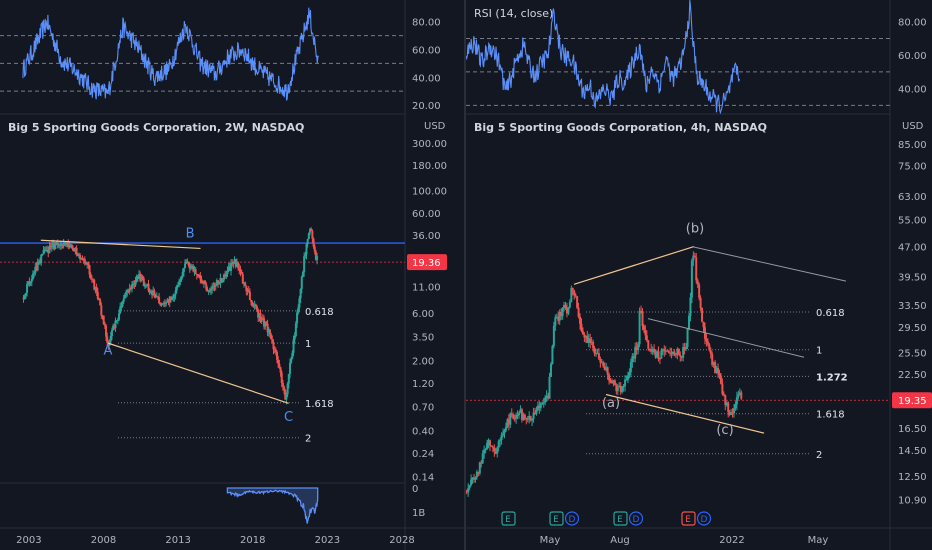 Image resolution: width=932 pixels, height=550 pixels. What do you see at coordinates (426, 236) in the screenshot?
I see `price-axis-tick: 36.00` at bounding box center [426, 236].